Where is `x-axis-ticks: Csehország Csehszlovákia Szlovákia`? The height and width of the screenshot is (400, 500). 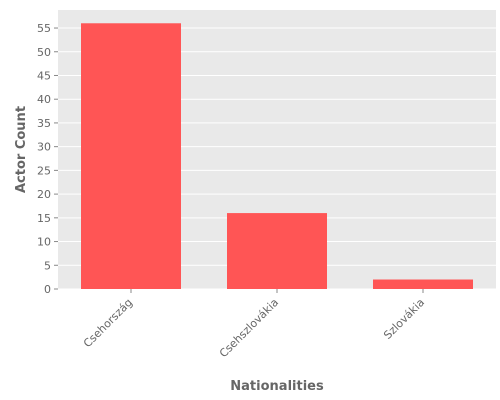 x-axis-ticks: Csehország Csehszlovákia Szlovákia is located at coordinates (254, 324).